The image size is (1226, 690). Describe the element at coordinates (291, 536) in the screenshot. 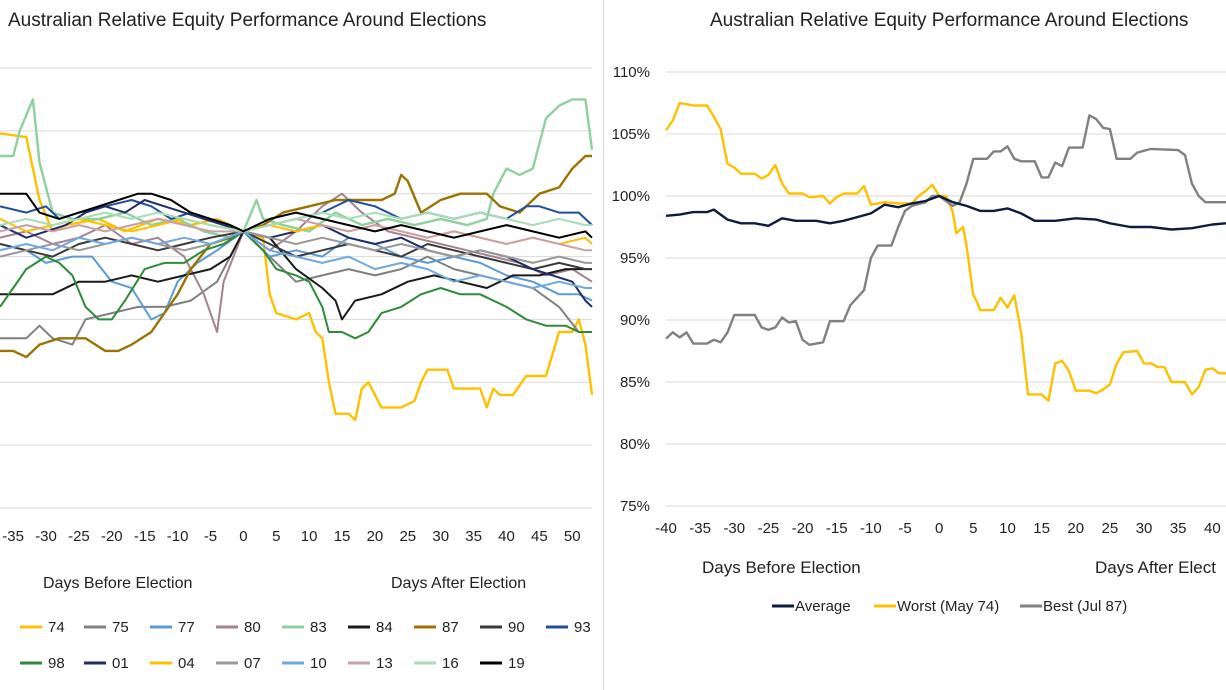

I see `left-x-axis: -35 -30 -25 -20 -15 -10 -5 0 5 10 15 20 25 30 35 40 45 50` at that location.